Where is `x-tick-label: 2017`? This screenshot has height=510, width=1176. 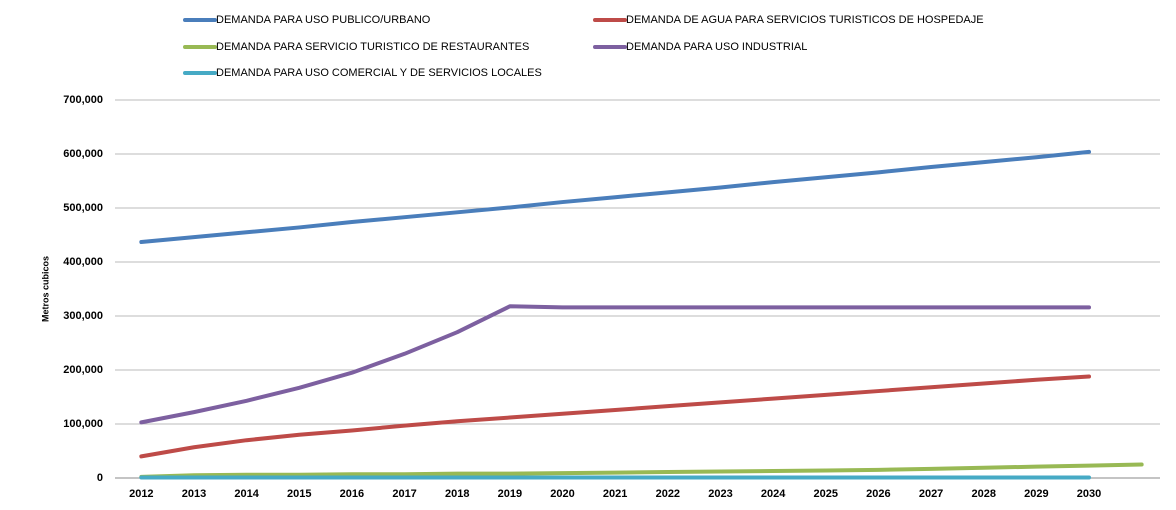
x-tick-label: 2017 is located at coordinates (404, 494).